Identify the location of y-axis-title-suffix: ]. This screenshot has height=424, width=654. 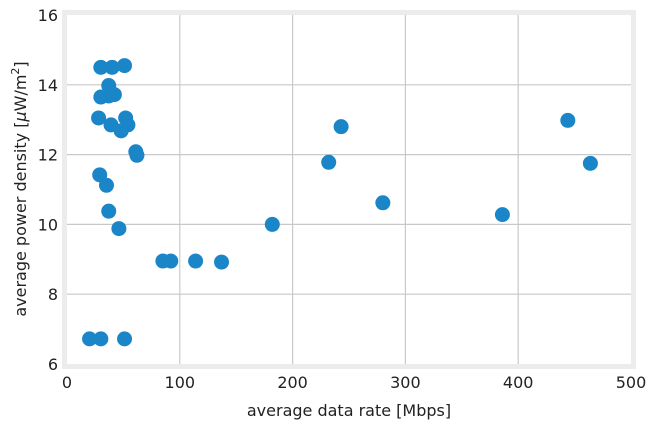
(20, 64).